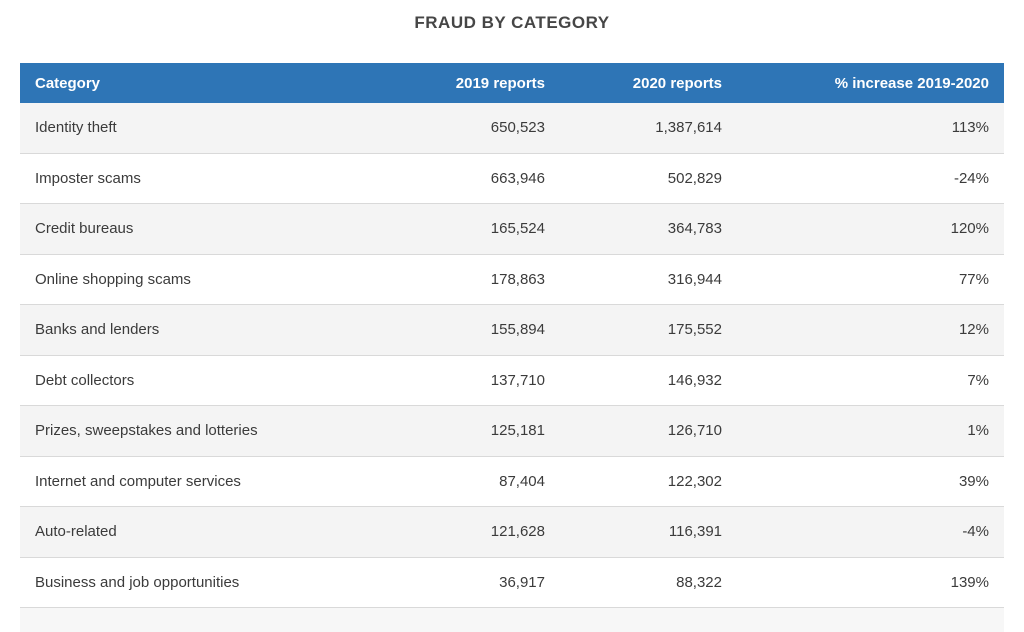 This screenshot has height=632, width=1024. What do you see at coordinates (870, 582) in the screenshot?
I see `cell-increase: 139%` at bounding box center [870, 582].